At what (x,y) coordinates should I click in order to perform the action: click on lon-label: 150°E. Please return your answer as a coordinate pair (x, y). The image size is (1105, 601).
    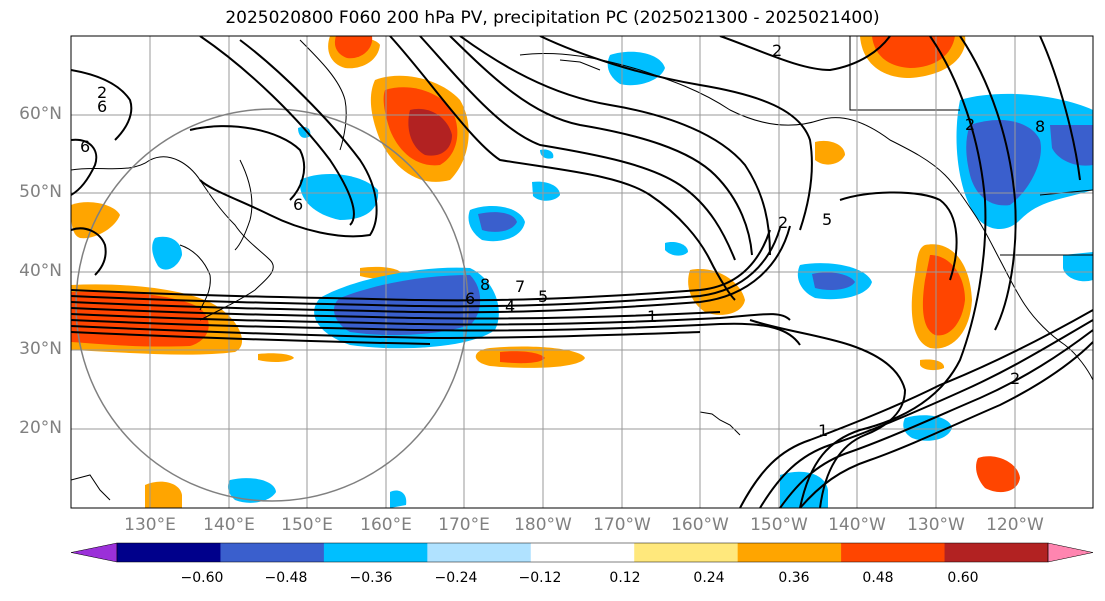
    Looking at the image, I should click on (307, 525).